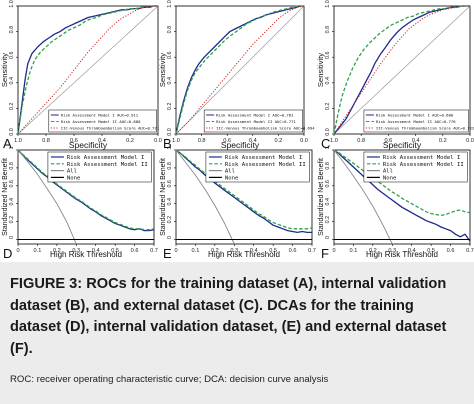 Image resolution: width=474 pixels, height=404 pixels. Describe the element at coordinates (470, 141) in the screenshot. I see `x-tick-label: 0.0` at that location.